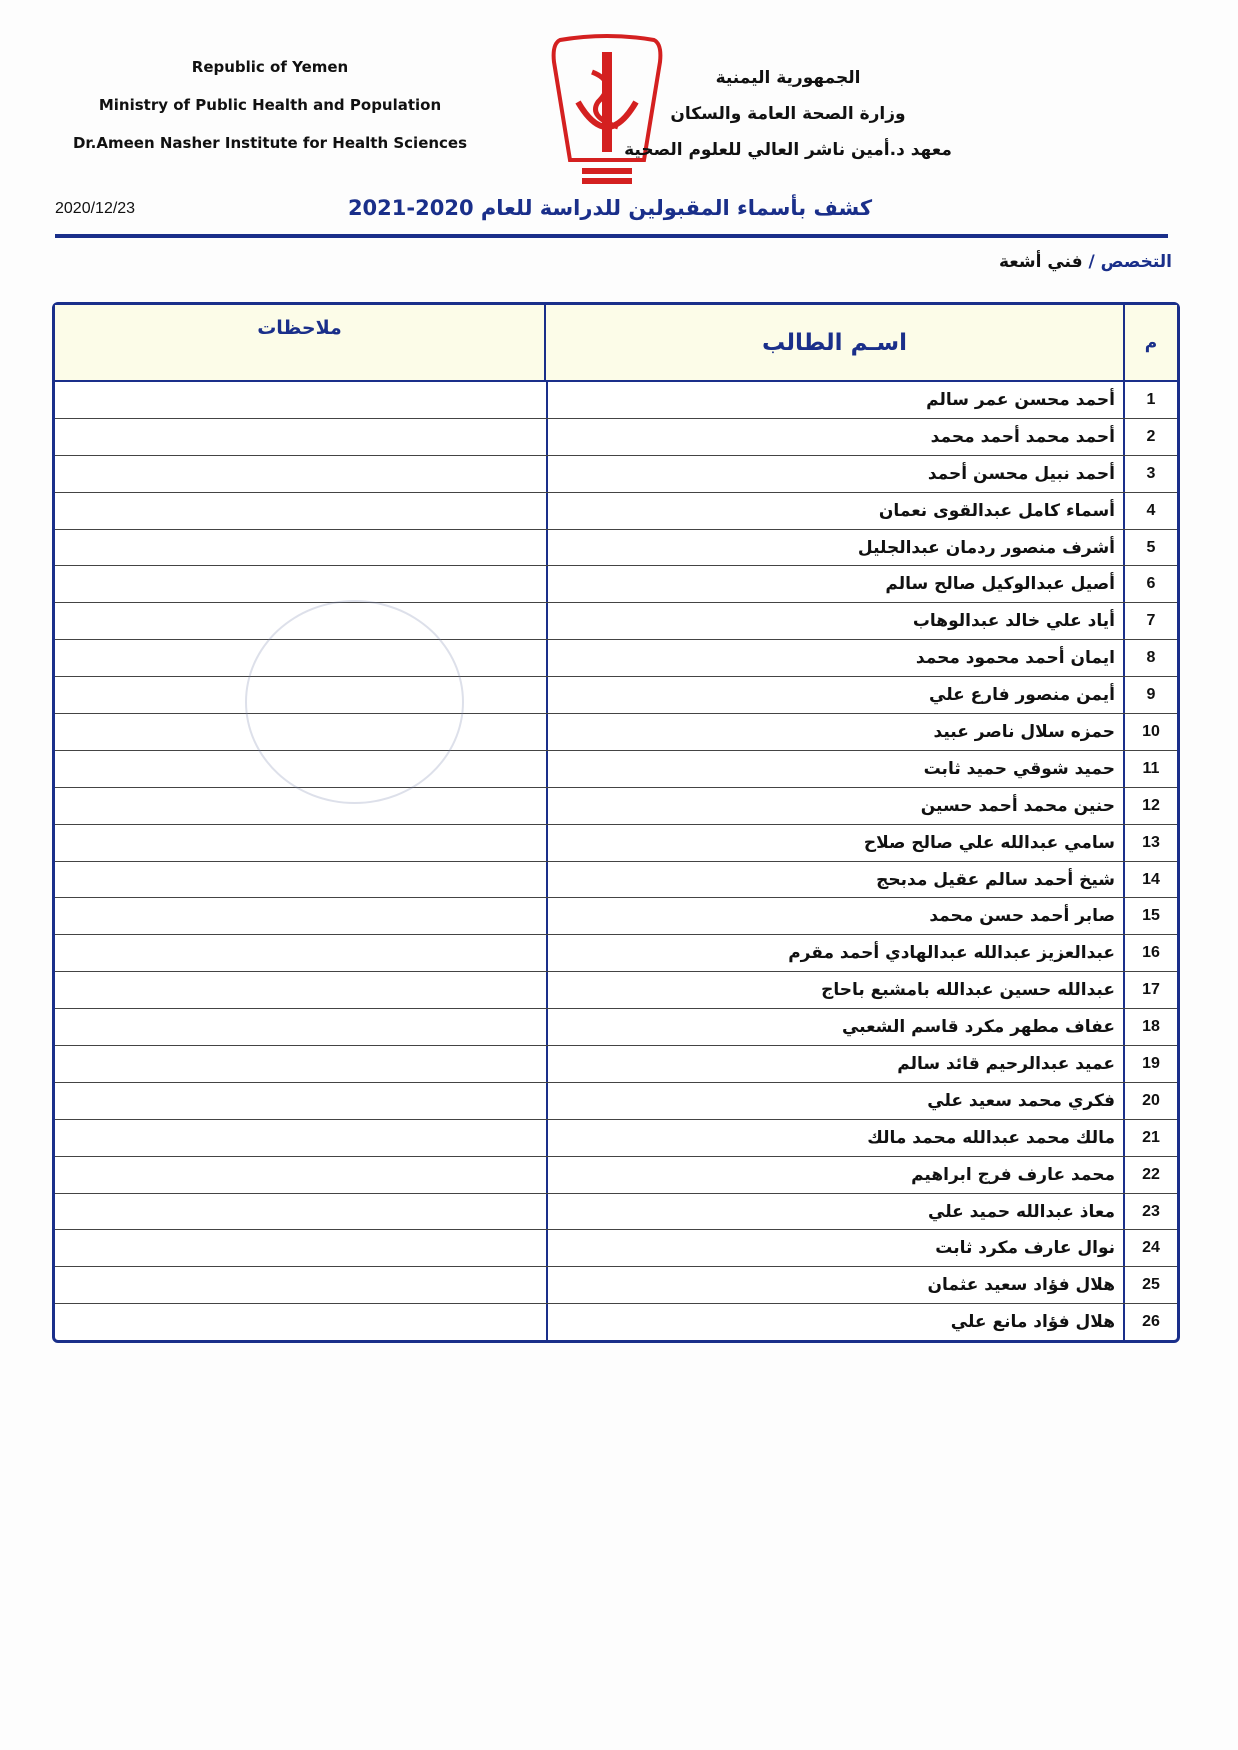 This screenshot has height=1750, width=1238. Describe the element at coordinates (270, 67) in the screenshot. I see `header-country-en: Republic of Yemen` at that location.